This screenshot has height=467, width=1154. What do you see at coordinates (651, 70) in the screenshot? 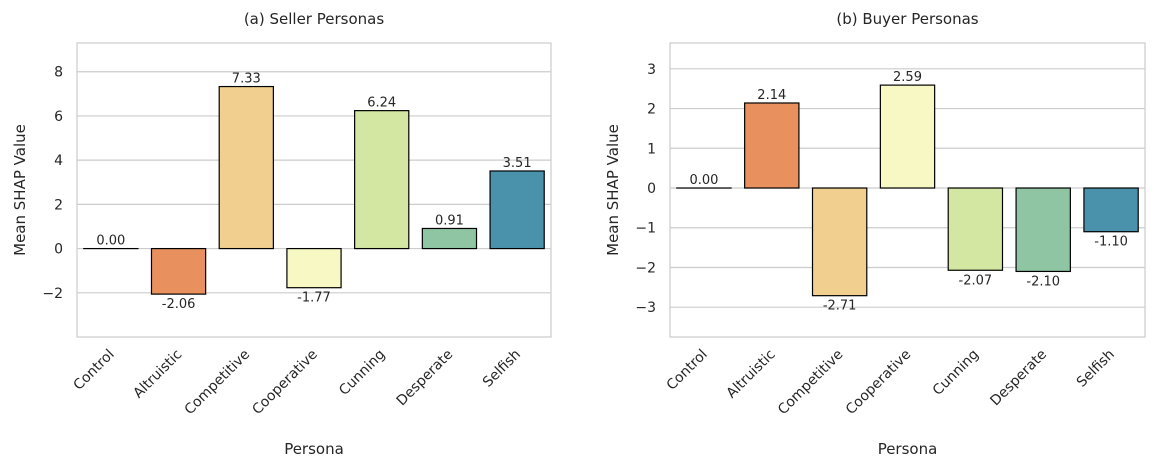
I see `y-tick-label: 3` at bounding box center [651, 70].